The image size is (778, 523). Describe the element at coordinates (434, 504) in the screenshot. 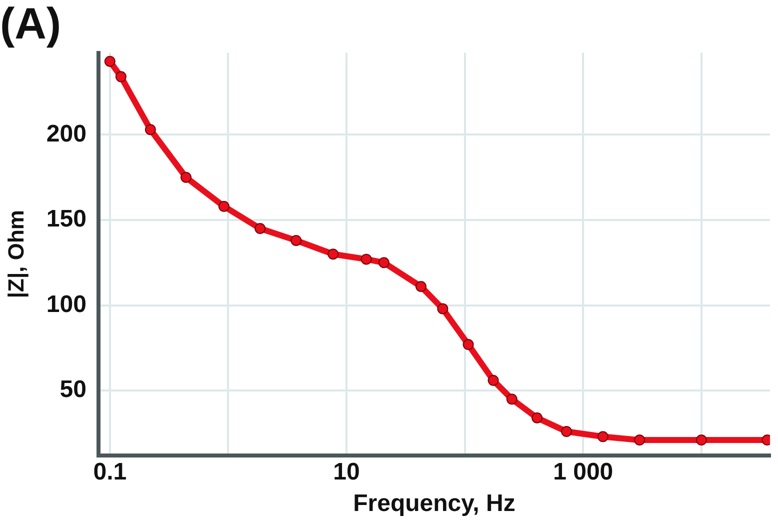

I see `x-axis-title: Frequency, Hz` at that location.